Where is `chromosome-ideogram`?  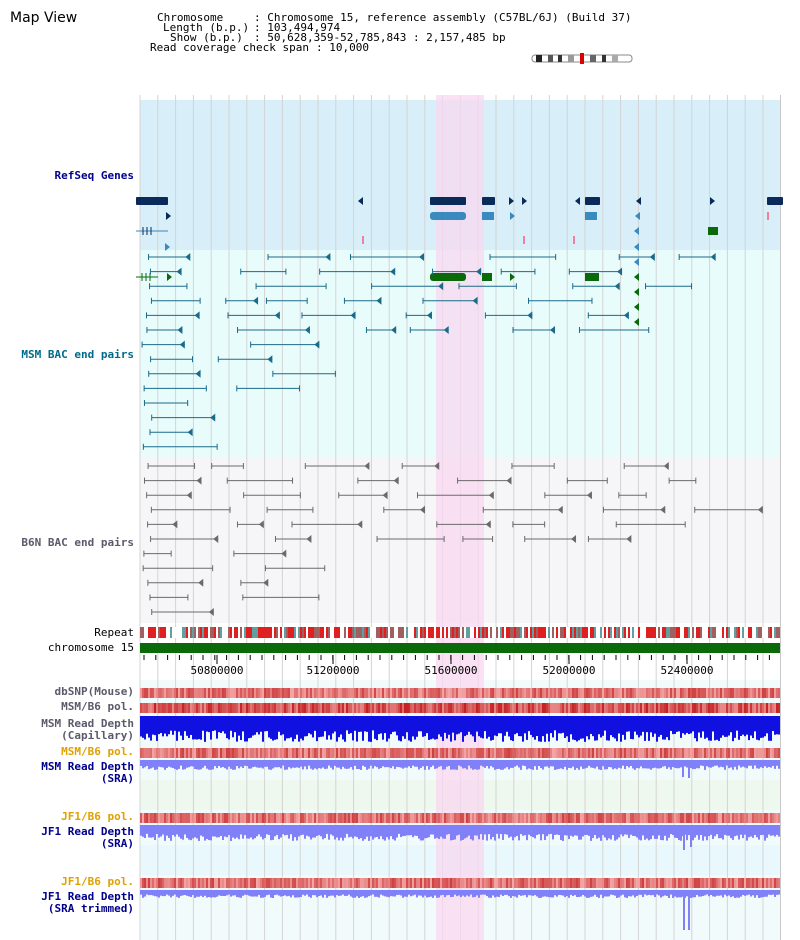 chromosome-ideogram is located at coordinates (582, 59).